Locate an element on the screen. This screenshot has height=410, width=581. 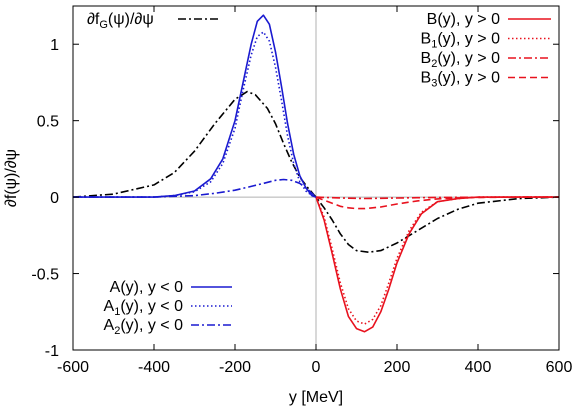
legend-bottom-left: A(y), y < 0 A1(y), y < 0A2(y), y < 0 is located at coordinates (168, 308).